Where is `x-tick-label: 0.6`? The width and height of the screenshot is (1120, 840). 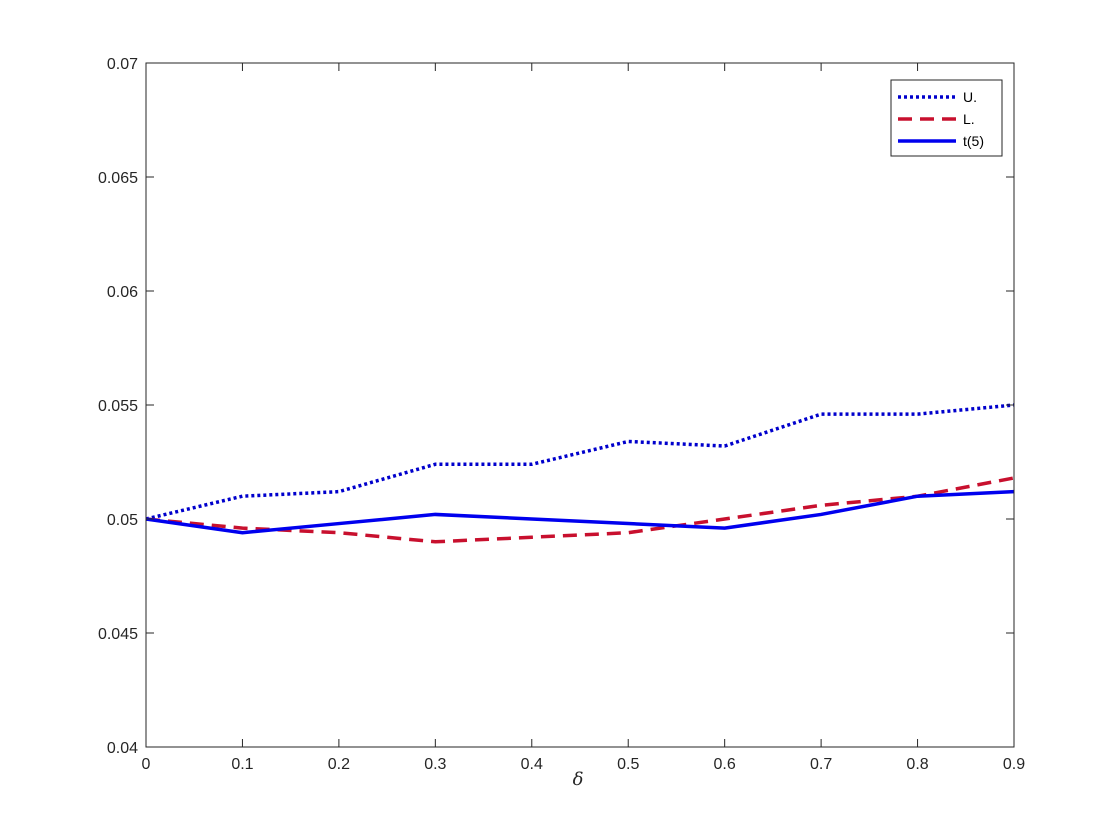
x-tick-label: 0.6 is located at coordinates (725, 764).